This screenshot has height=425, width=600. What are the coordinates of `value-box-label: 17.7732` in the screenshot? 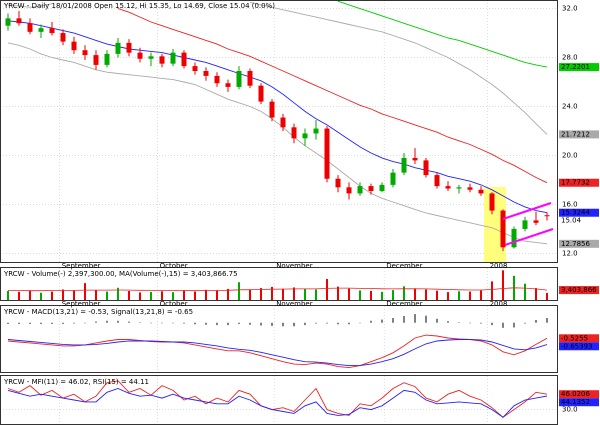 It's located at (575, 183).